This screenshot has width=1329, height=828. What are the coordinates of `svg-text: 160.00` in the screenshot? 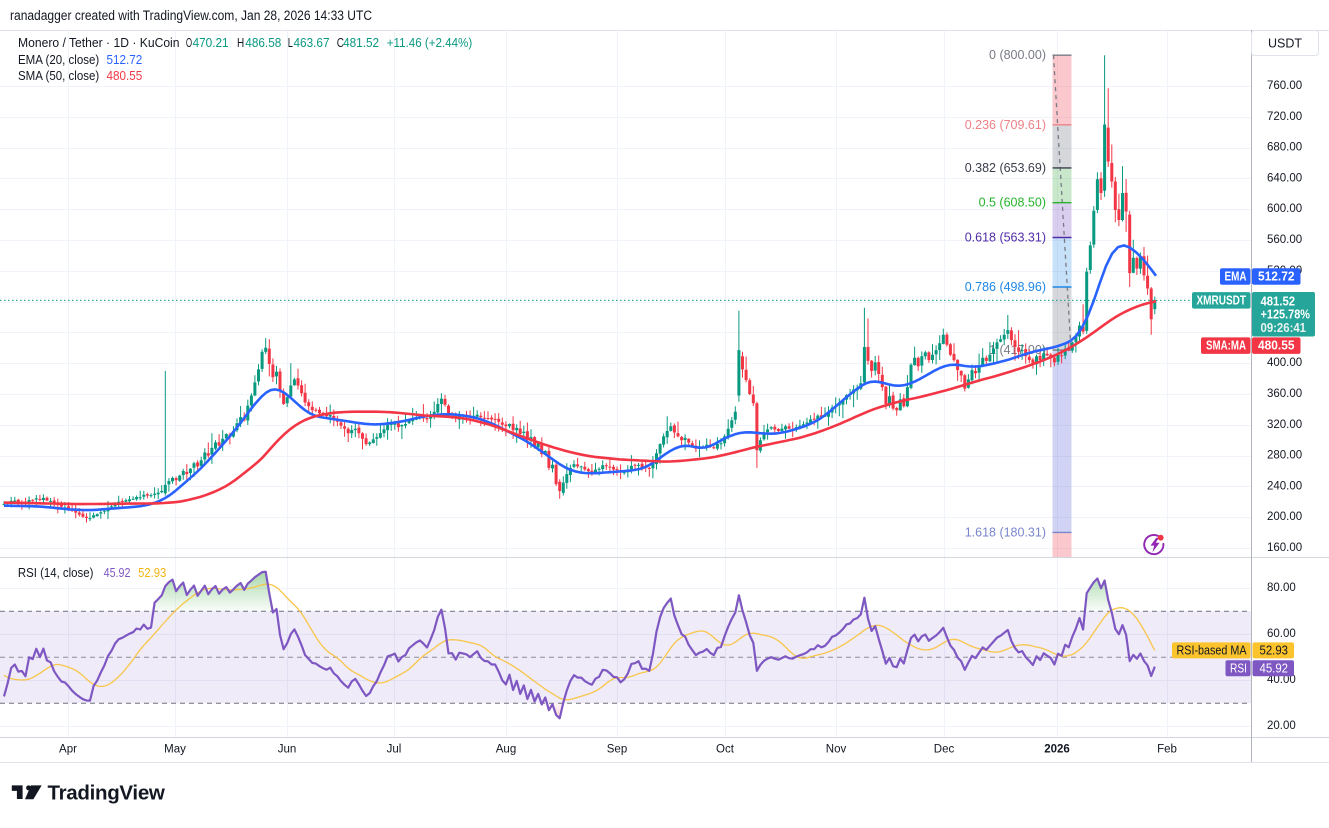 It's located at (1284, 548).